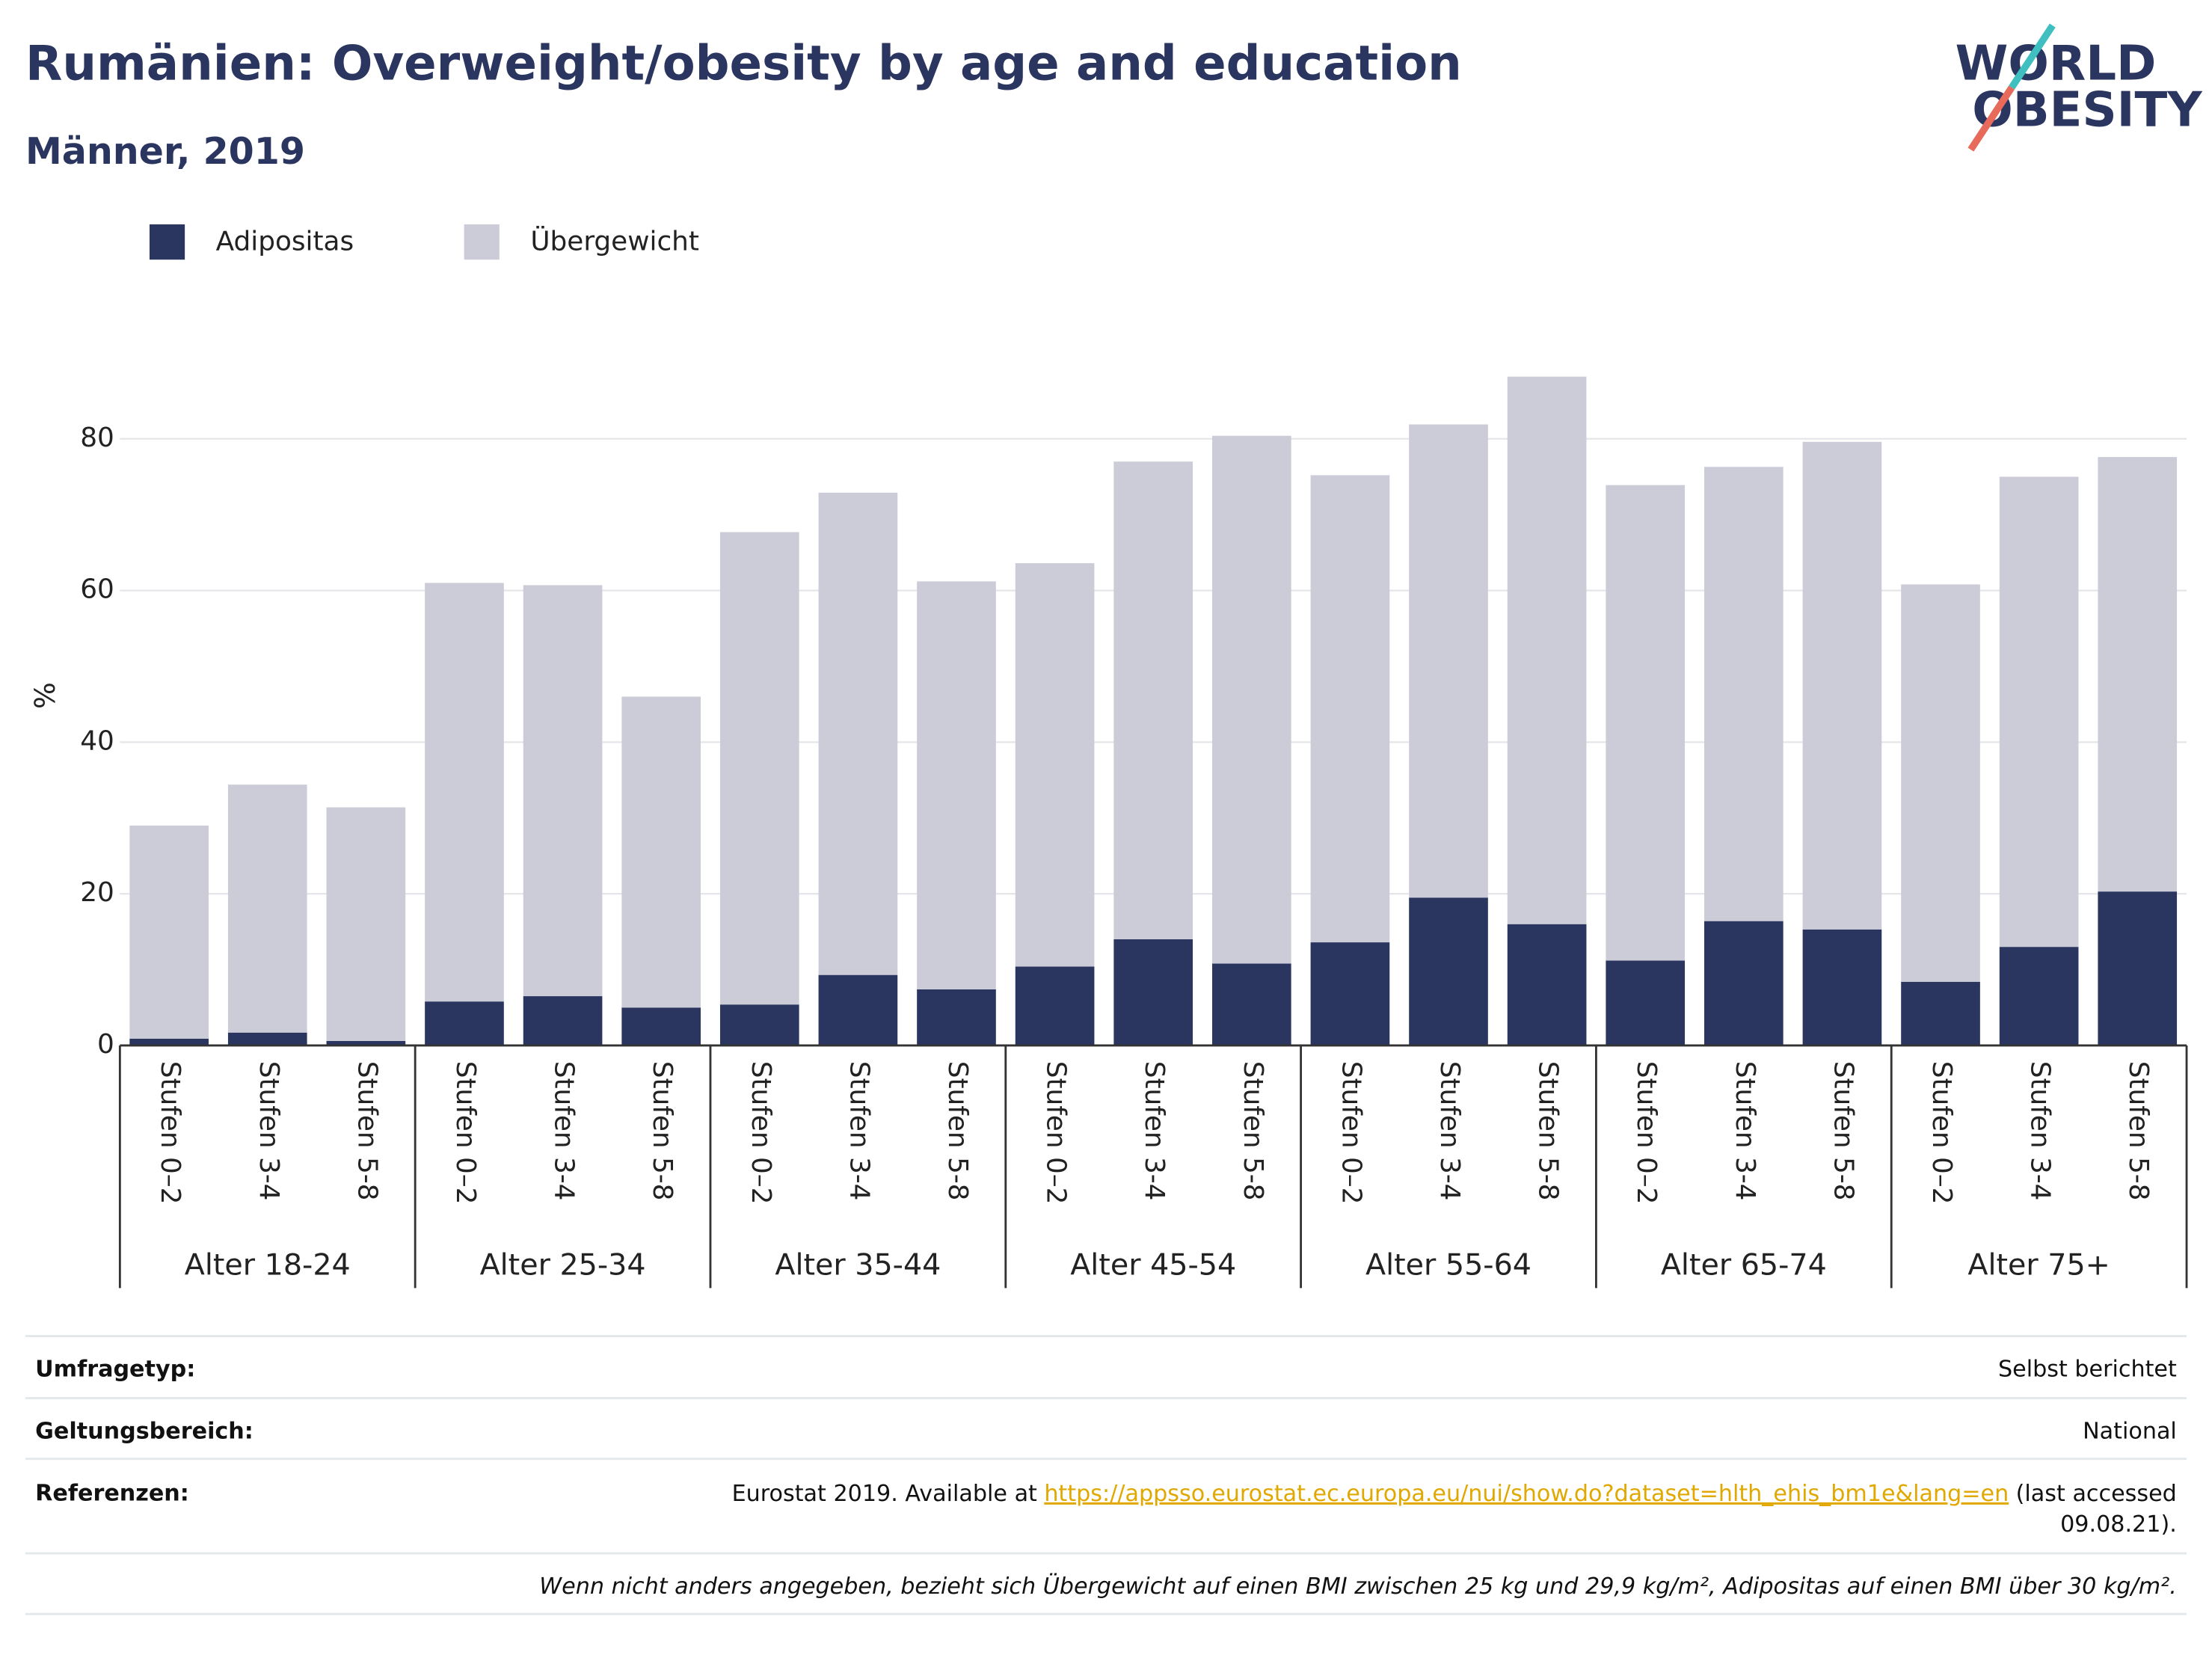 This screenshot has width=2212, height=1655. What do you see at coordinates (1744, 1265) in the screenshot?
I see `group-label: Alter 65-74` at bounding box center [1744, 1265].